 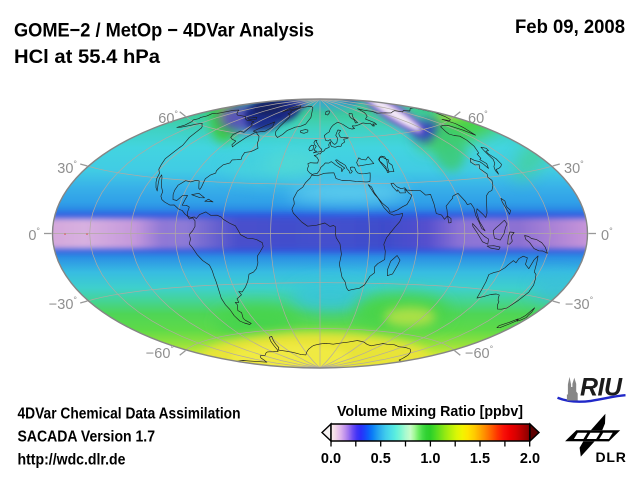 I want to click on svg-text:4DVar Chemical Data Assimilati: 4DVar Chemical Data Assimilation, so click(x=129, y=414).